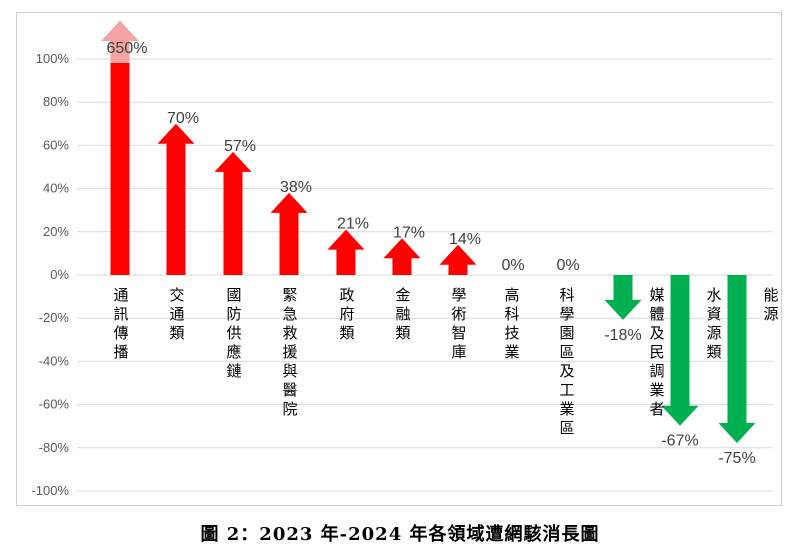 This screenshot has height=552, width=800. What do you see at coordinates (400, 534) in the screenshot?
I see `figure-caption: 圖 2：2023 年-2024 年各領域遭網駭消長圖` at bounding box center [400, 534].